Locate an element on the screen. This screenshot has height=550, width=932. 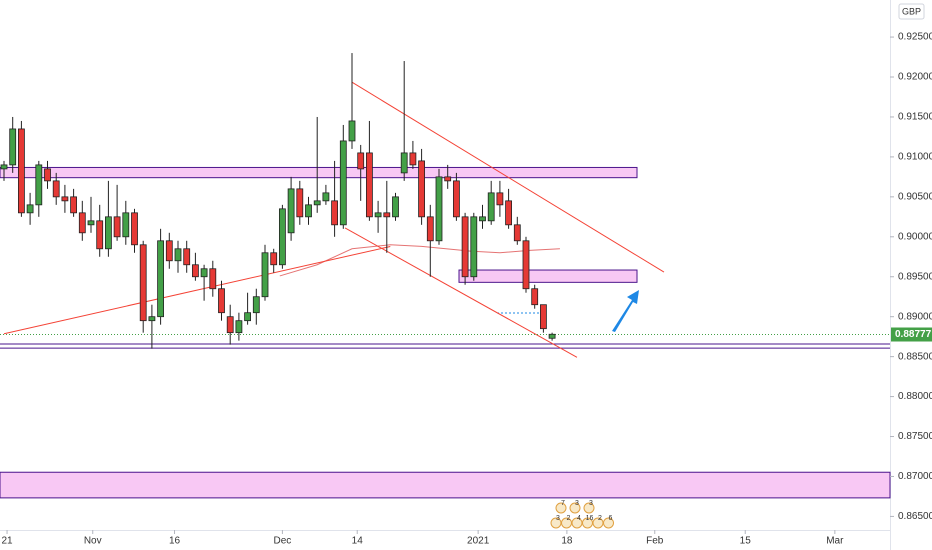
y-tick-label: 0.92000 is located at coordinates (915, 77).